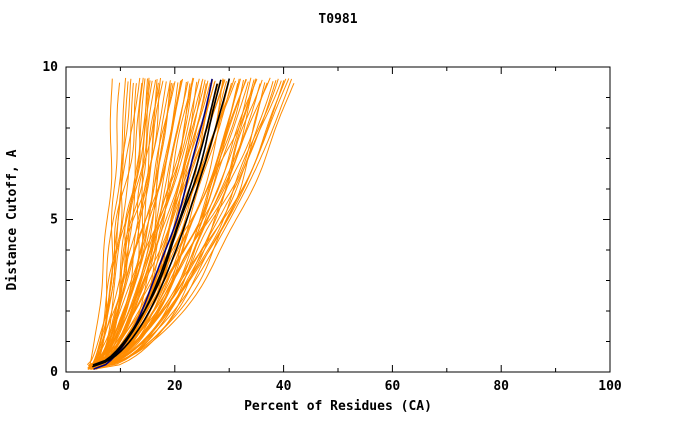 This screenshot has width=680, height=440. I want to click on x-tick-label: 20, so click(175, 386).